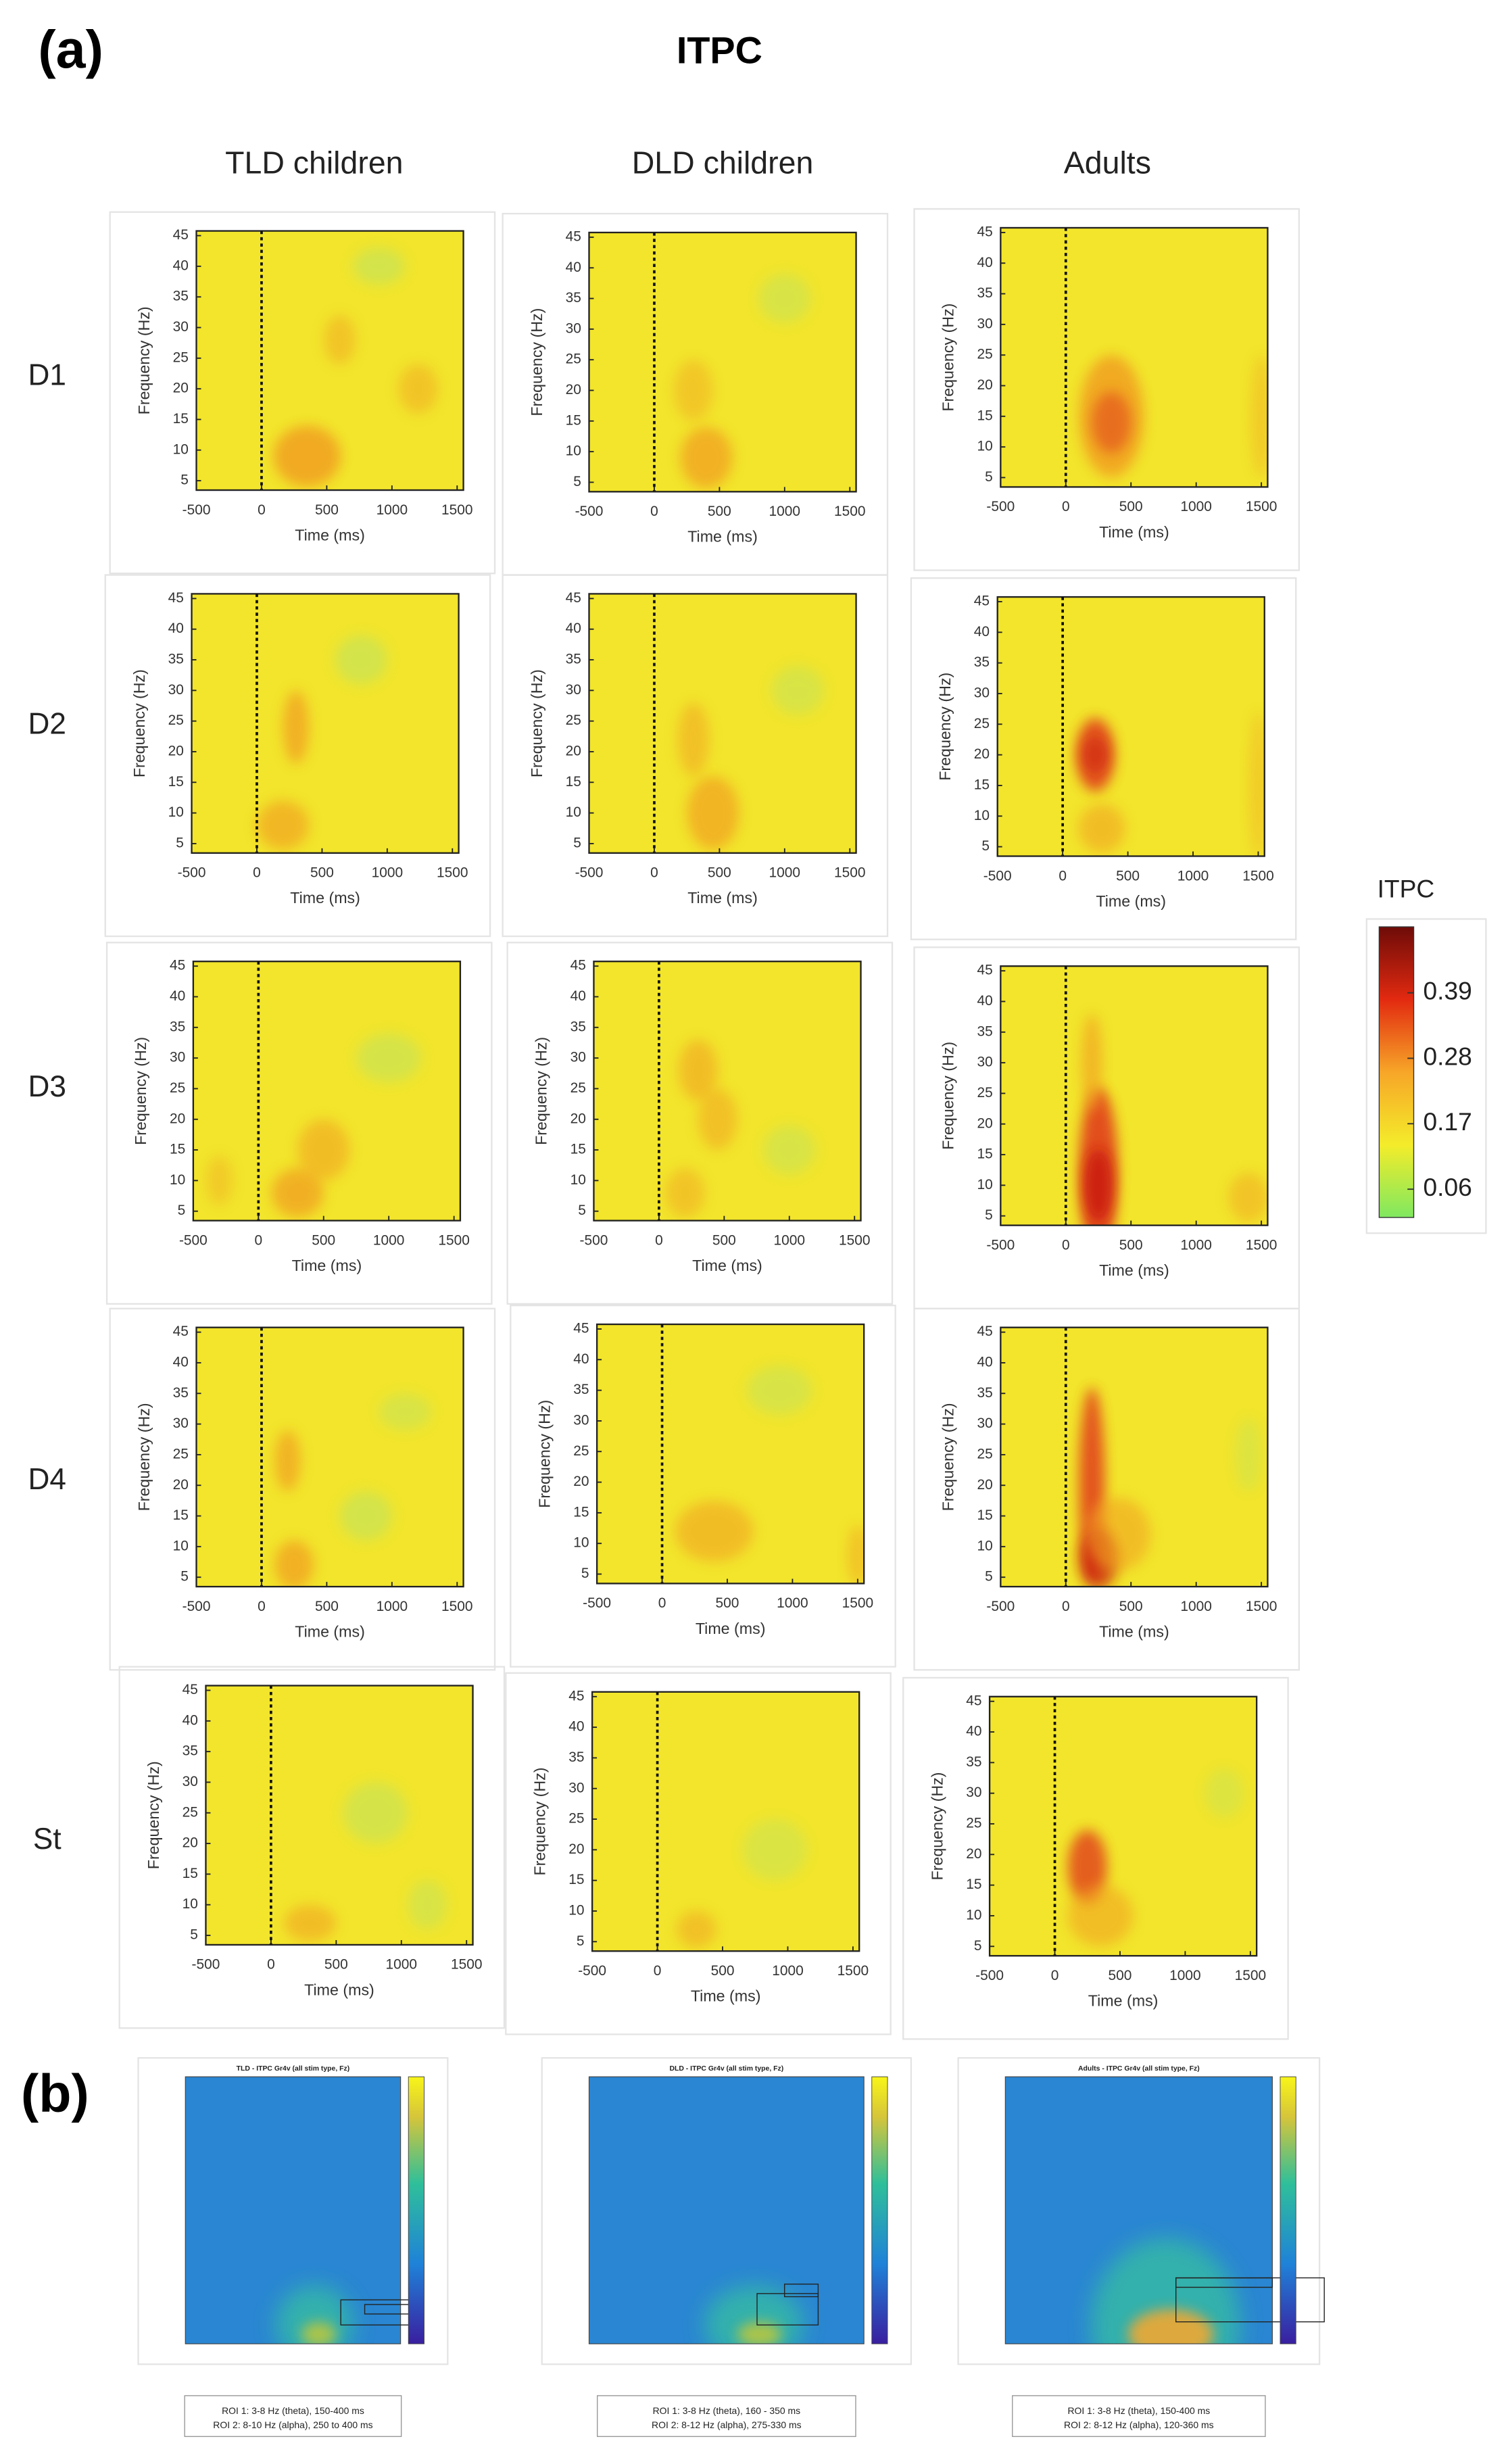 The width and height of the screenshot is (1508, 2464). I want to click on colorbar-tick-label: 0.39, so click(1447, 991).